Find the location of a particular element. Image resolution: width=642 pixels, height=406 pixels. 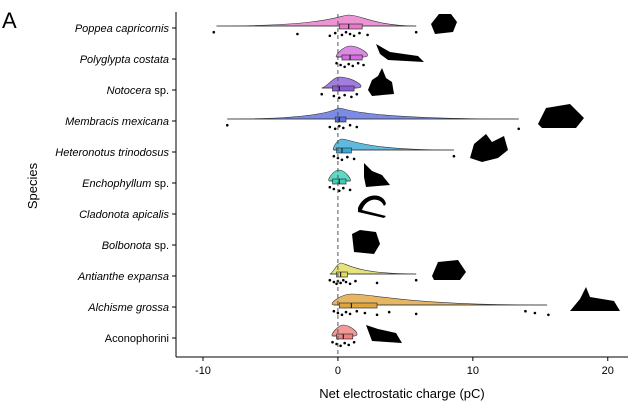

y-axis-title: Species is located at coordinates (32, 185).